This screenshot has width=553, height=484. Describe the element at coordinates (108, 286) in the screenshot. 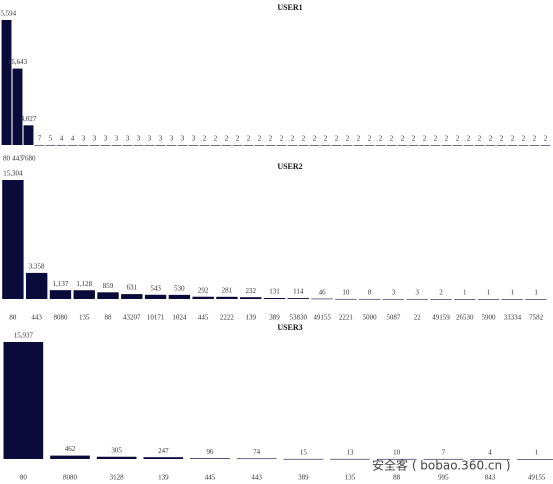

I see `value-label: 859` at that location.